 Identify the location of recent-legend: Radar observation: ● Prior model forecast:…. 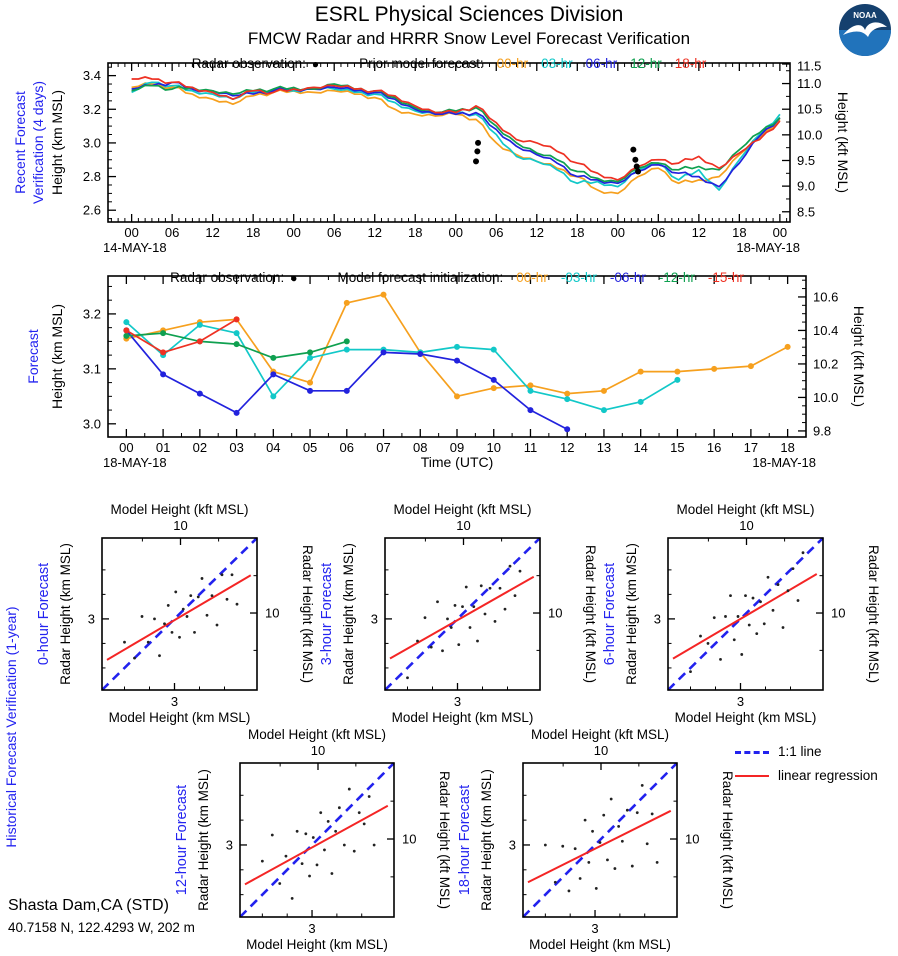
(449, 63).